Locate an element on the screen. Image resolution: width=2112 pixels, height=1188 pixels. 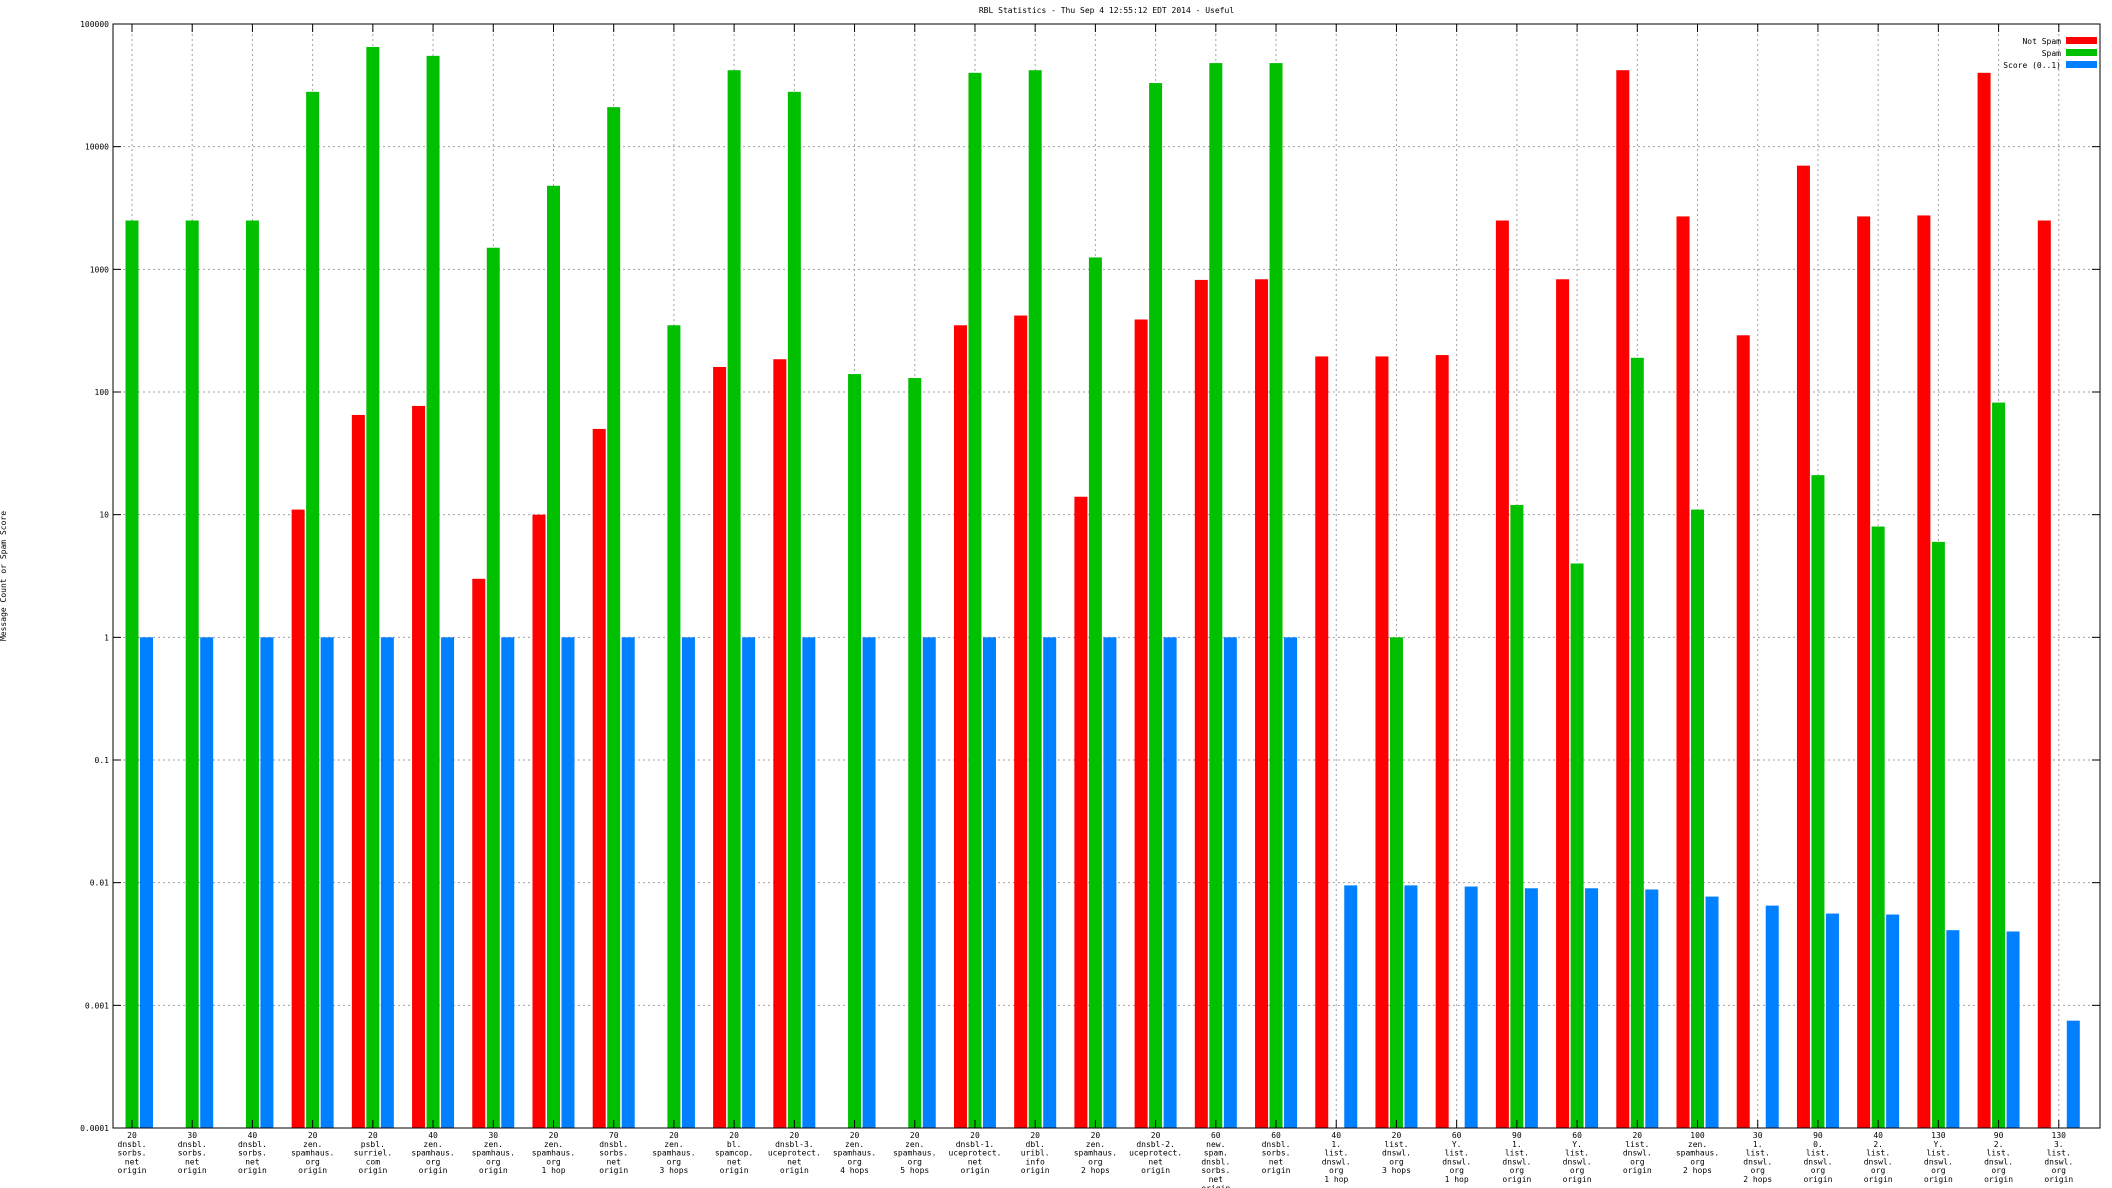
x-category-label: 20 list. dnswl. org origin is located at coordinates (1637, 1153).